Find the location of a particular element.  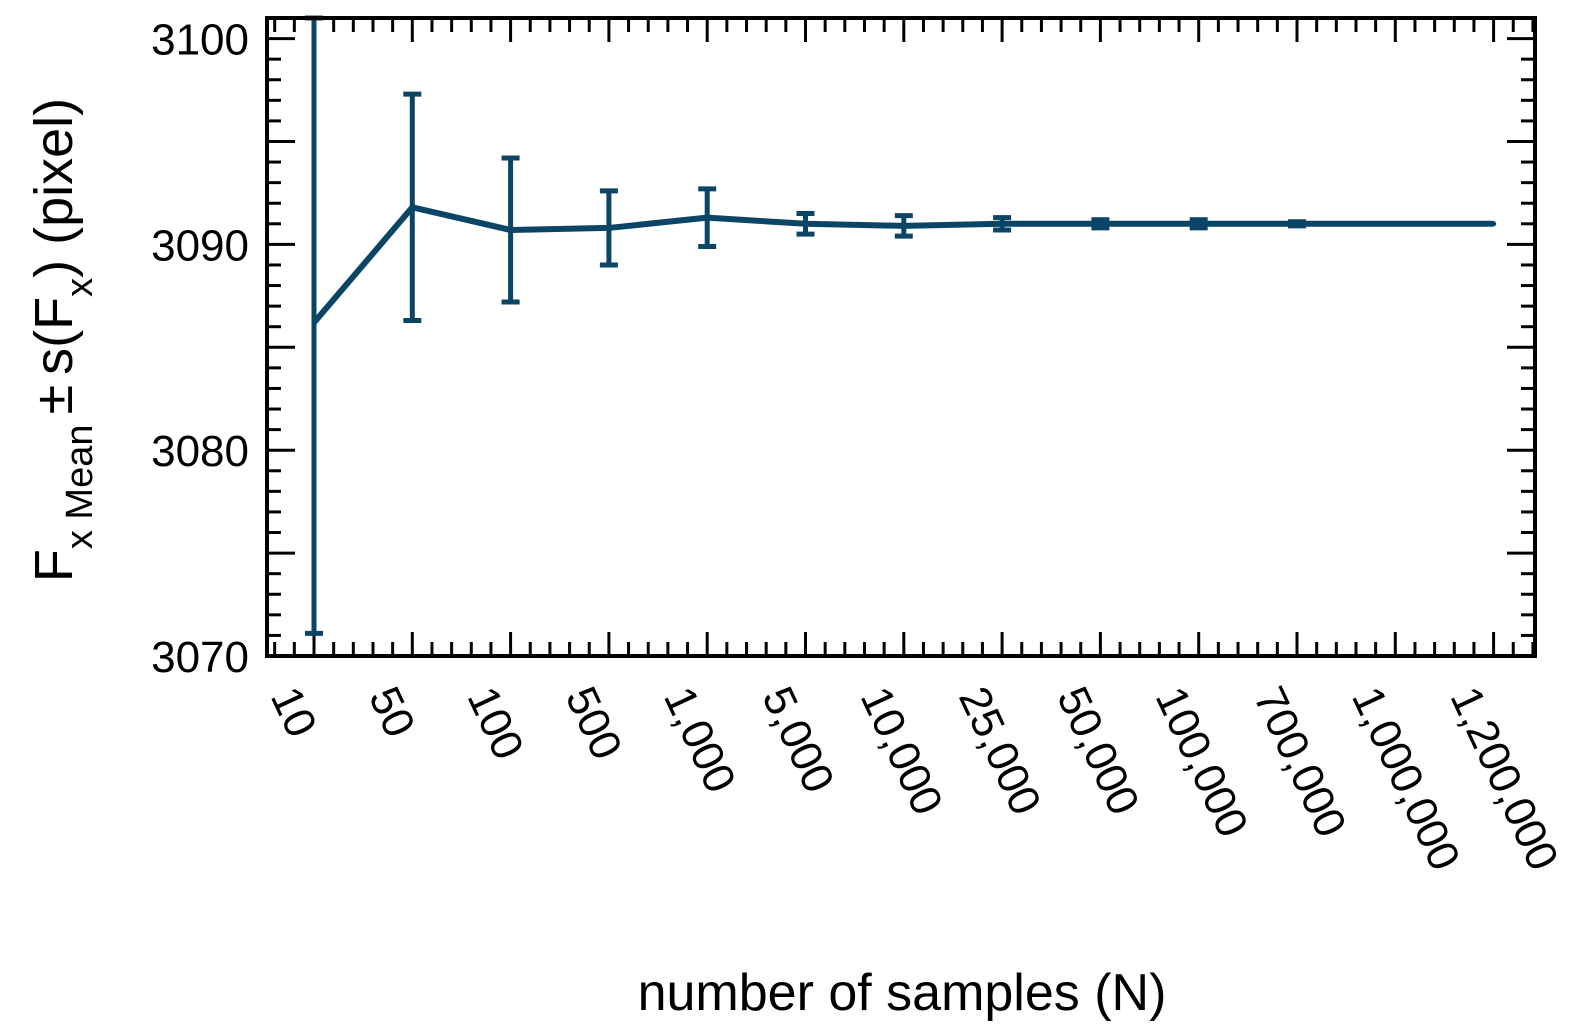

y-axis-title-subscript-1: x Mean is located at coordinates (80, 487).